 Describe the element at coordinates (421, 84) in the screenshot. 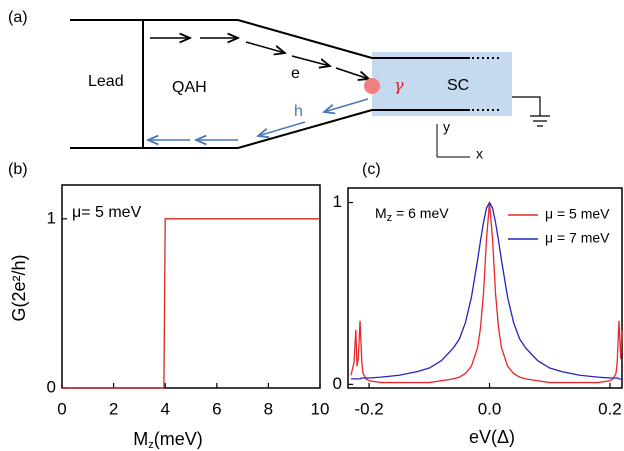

I see `sc-edges` at that location.